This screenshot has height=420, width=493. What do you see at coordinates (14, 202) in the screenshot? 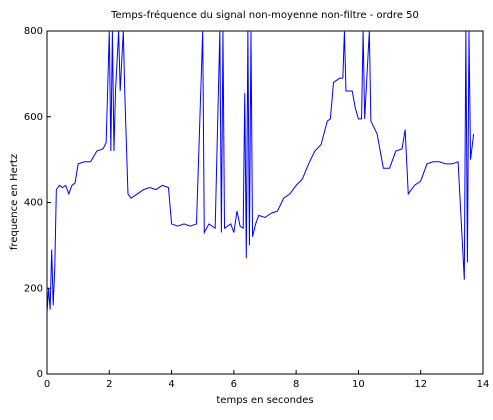
I see `y-axis-label: frequence en Hertz` at bounding box center [14, 202].